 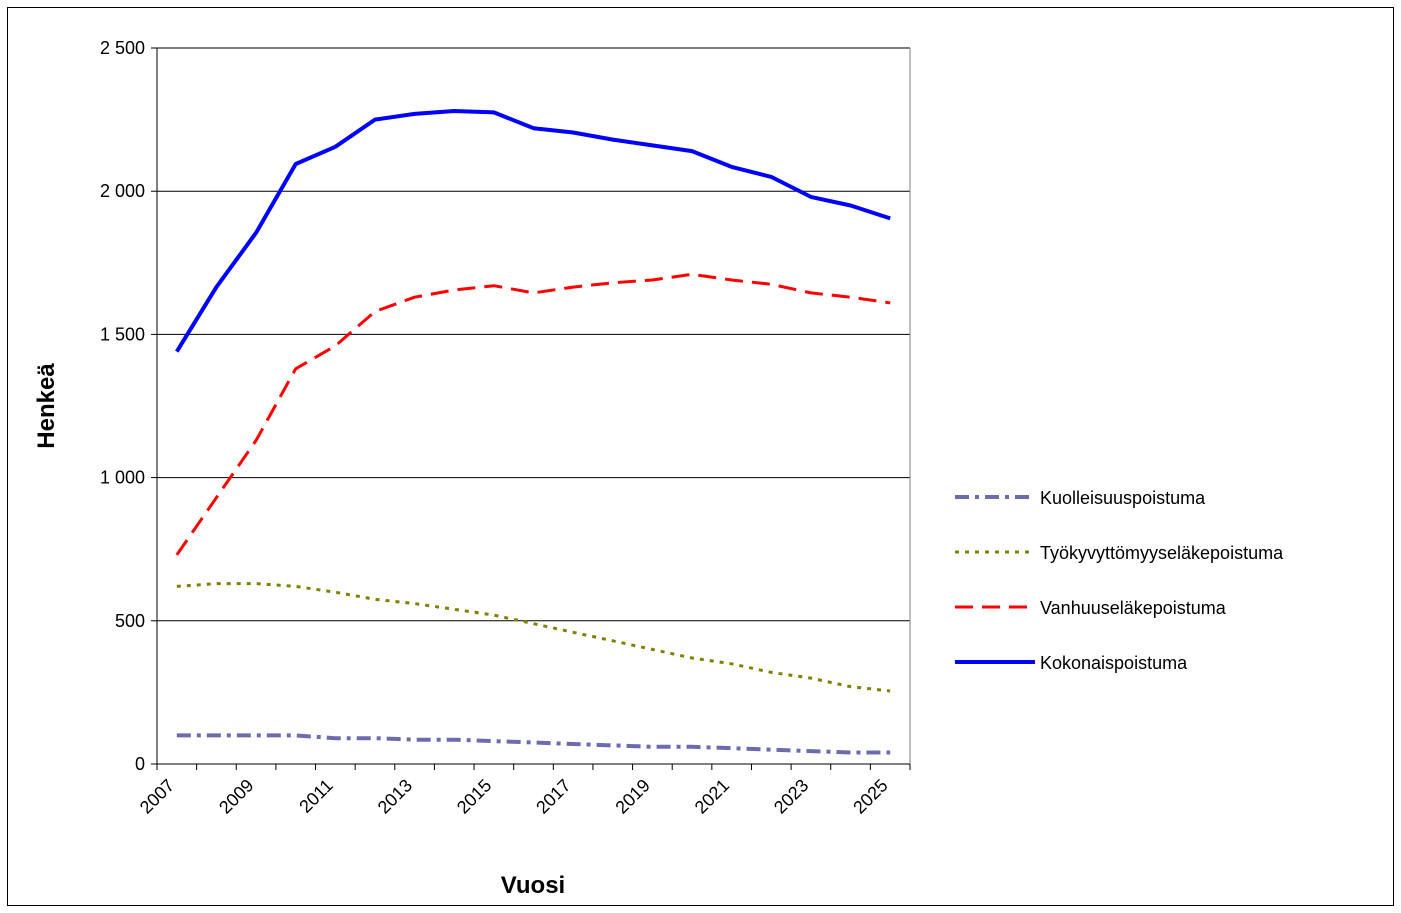 I want to click on x-tick-label: 2015, so click(x=474, y=796).